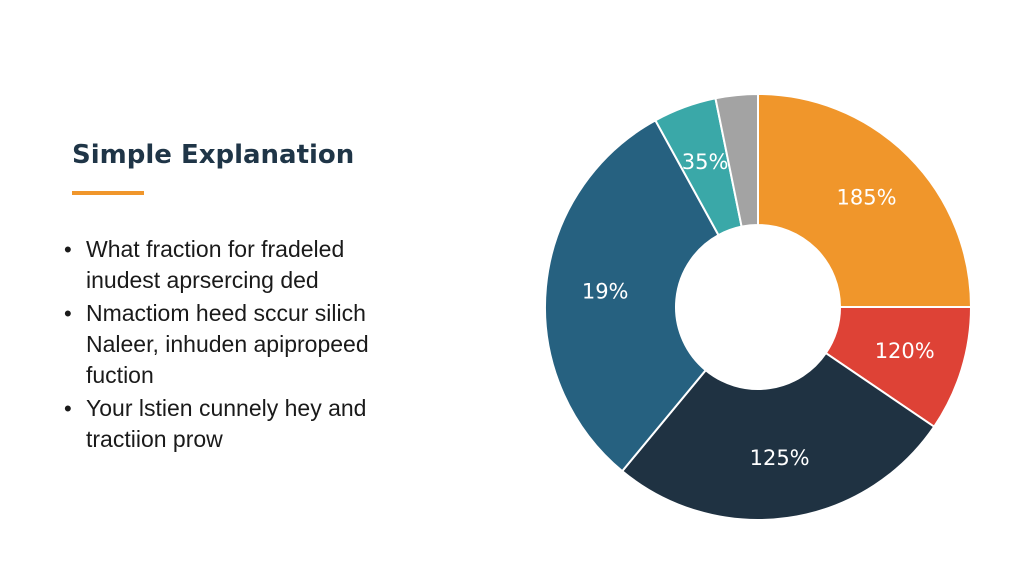 The height and width of the screenshot is (576, 1024). What do you see at coordinates (120, 375) in the screenshot?
I see `bullet-line: fuction` at bounding box center [120, 375].